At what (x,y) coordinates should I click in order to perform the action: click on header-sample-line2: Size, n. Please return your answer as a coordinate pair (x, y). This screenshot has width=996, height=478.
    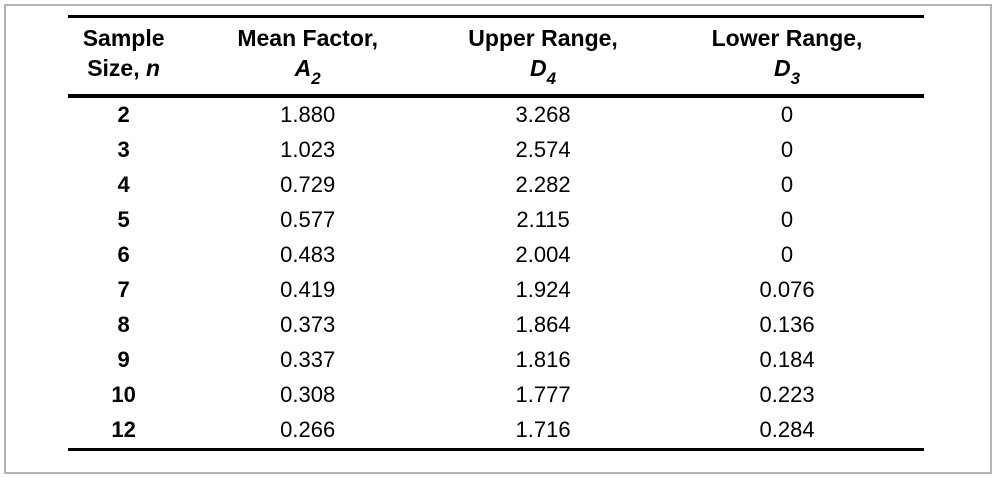
    Looking at the image, I should click on (123, 69).